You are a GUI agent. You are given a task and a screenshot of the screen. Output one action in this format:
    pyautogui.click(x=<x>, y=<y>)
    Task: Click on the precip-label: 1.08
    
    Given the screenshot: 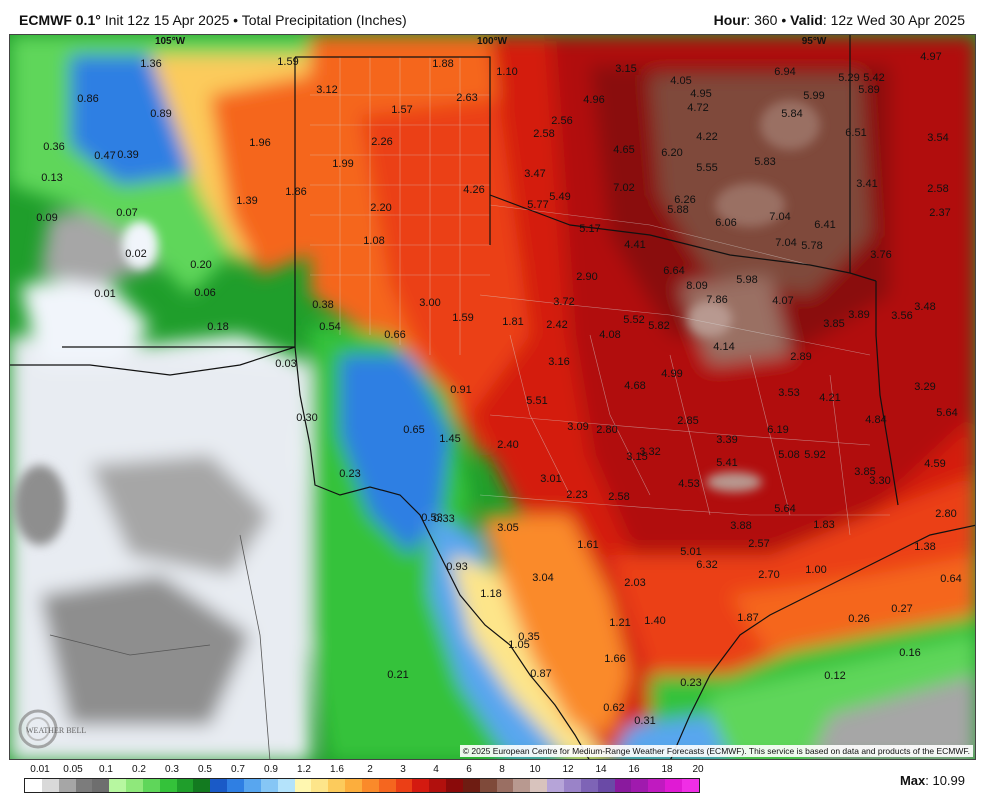 What is the action you would take?
    pyautogui.click(x=374, y=241)
    